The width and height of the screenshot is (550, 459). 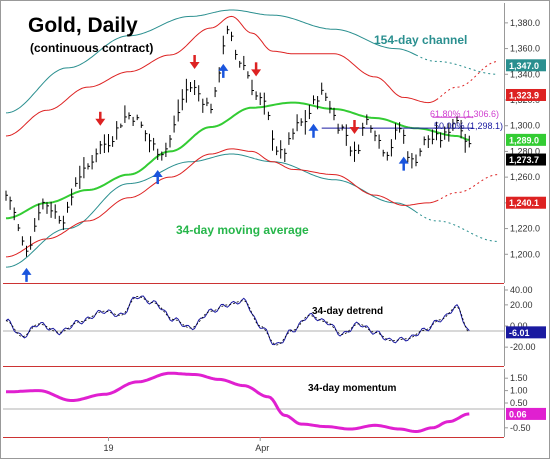 I want to click on value-badge-detrend: -6.01, so click(x=526, y=332).